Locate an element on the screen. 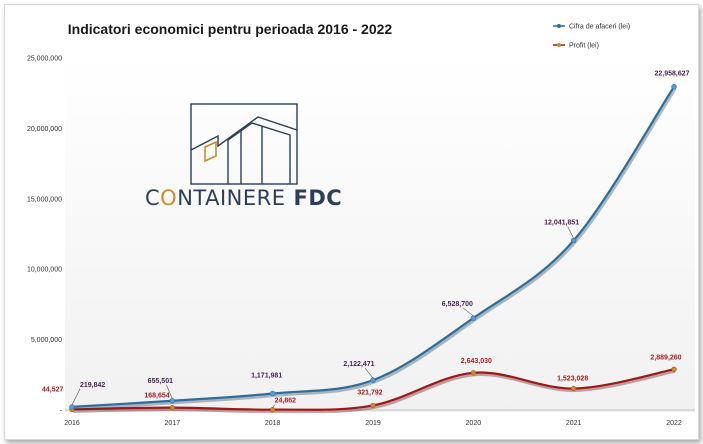 This screenshot has width=703, height=444. cifra-data-label: 12,041,851 is located at coordinates (561, 222).